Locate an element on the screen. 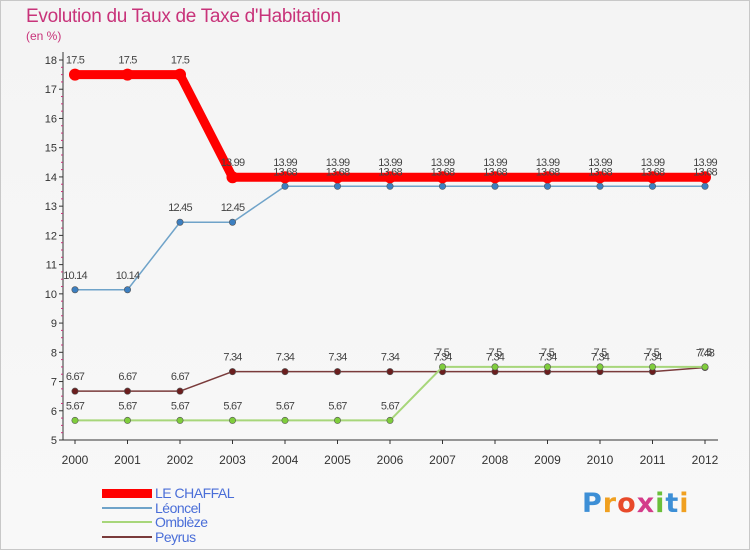  legend-item: Léoncel is located at coordinates (168, 508).